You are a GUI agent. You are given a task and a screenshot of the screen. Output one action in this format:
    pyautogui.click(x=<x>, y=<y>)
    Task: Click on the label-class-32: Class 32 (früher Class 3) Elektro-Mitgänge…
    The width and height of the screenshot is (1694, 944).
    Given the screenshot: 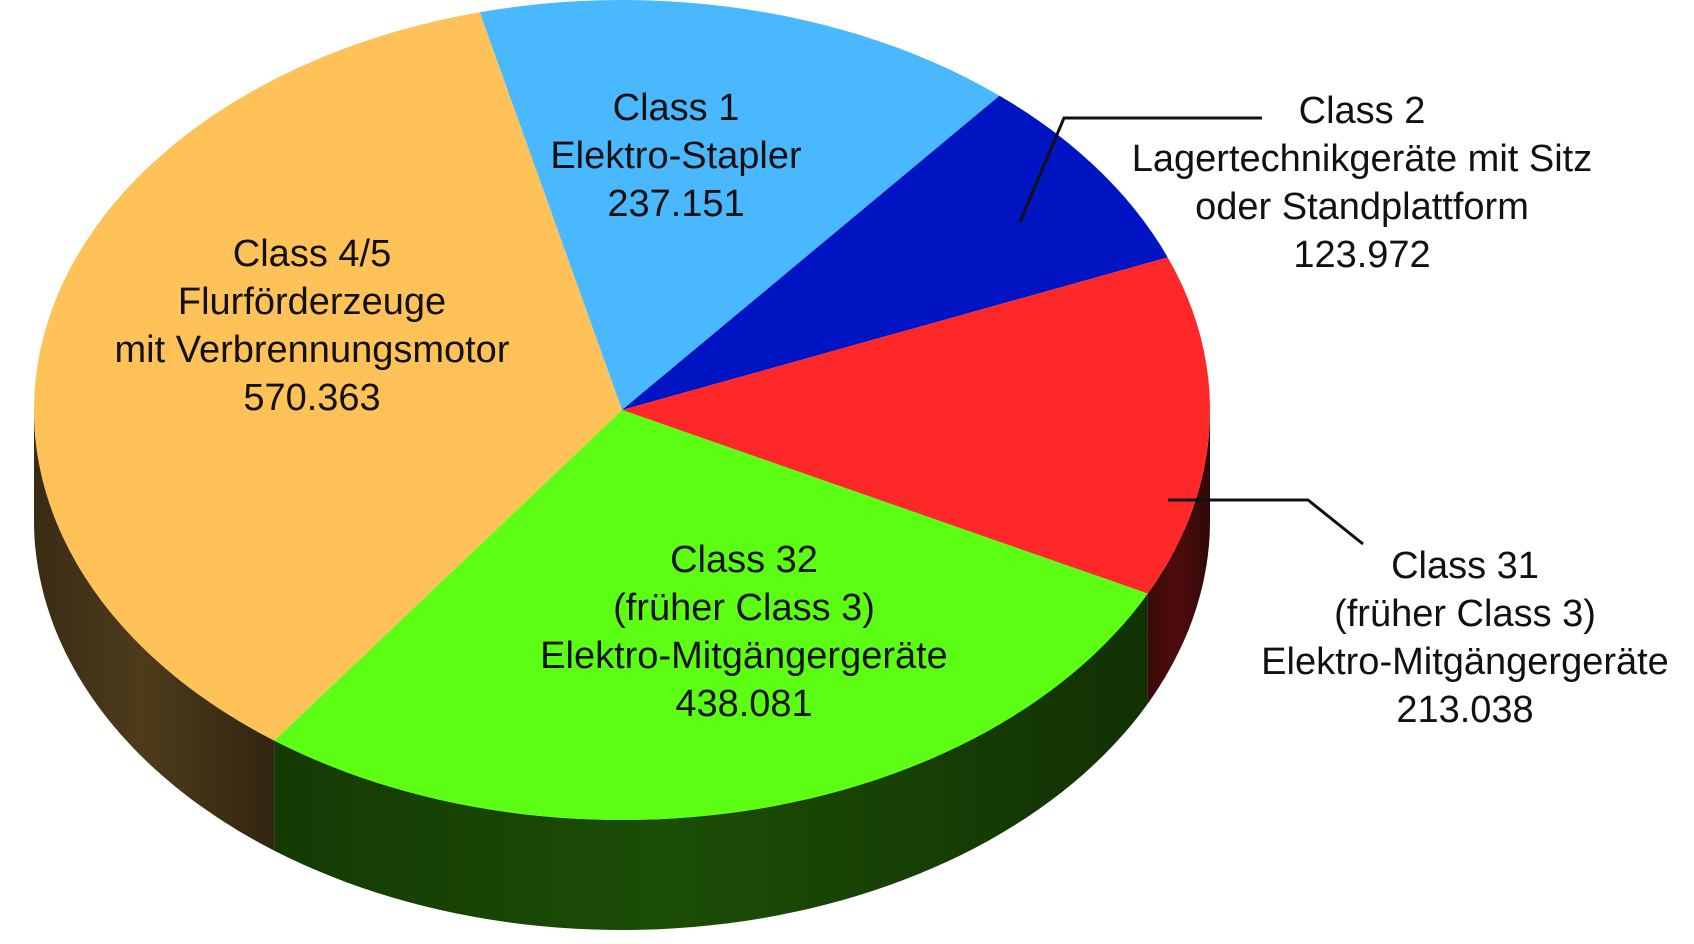 What is the action you would take?
    pyautogui.click(x=744, y=632)
    